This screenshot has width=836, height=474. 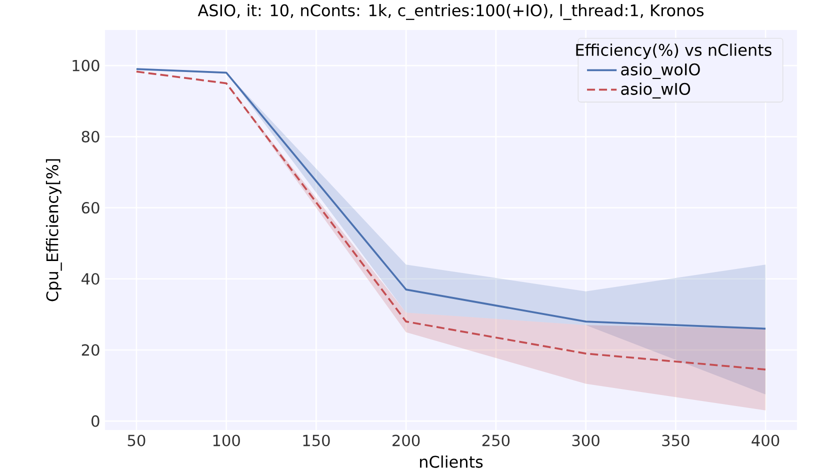 I want to click on legend-label: asio_wIO, so click(x=655, y=90).